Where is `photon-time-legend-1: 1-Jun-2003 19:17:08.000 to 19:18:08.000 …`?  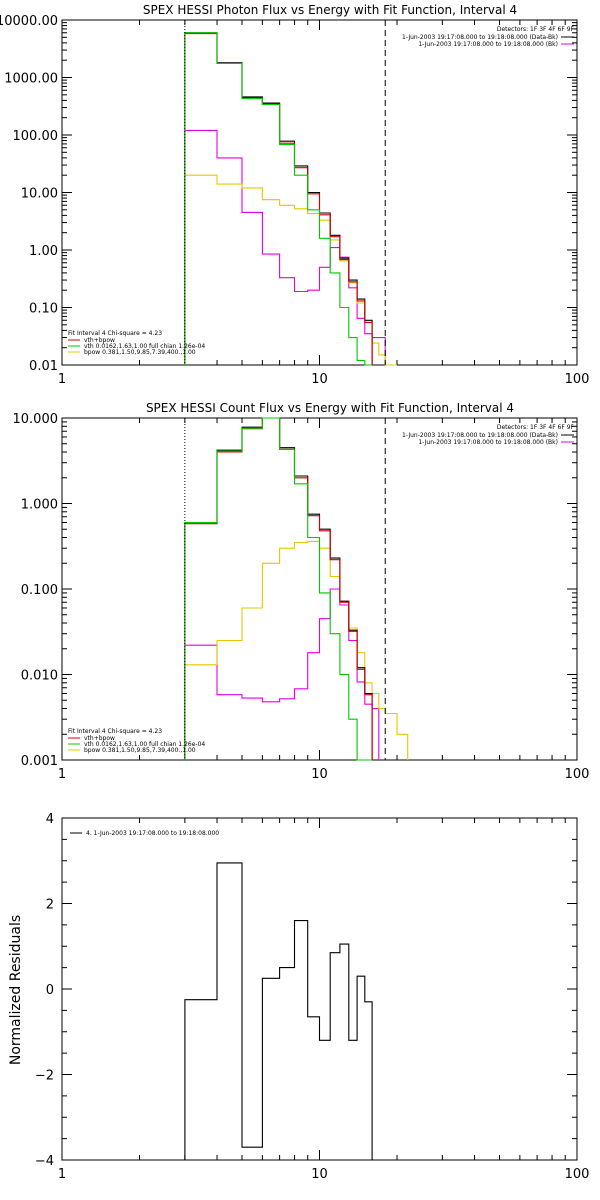 photon-time-legend-1: 1-Jun-2003 19:17:08.000 to 19:18:08.000 … is located at coordinates (480, 37).